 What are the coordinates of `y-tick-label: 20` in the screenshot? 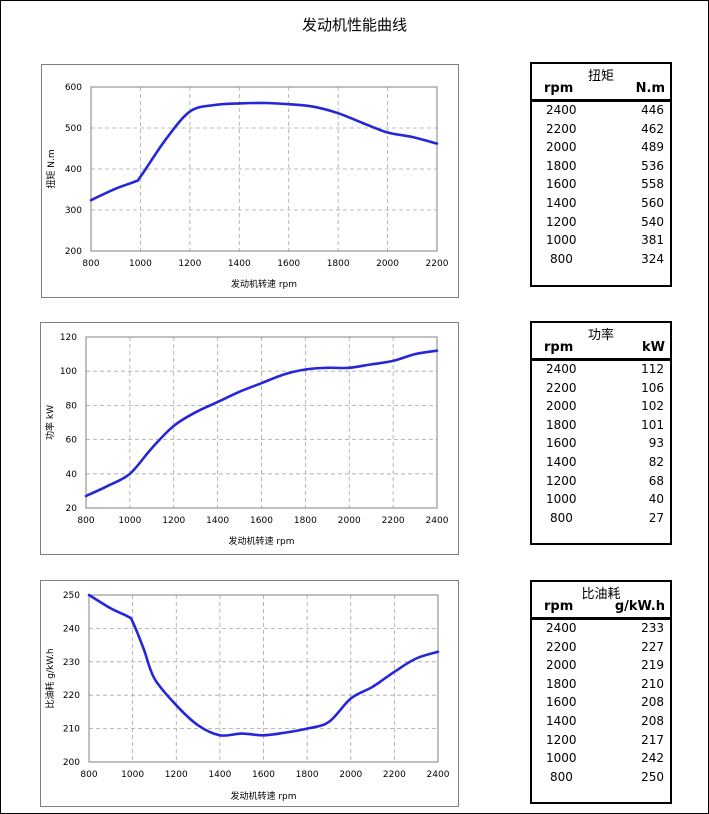 It's located at (72, 509).